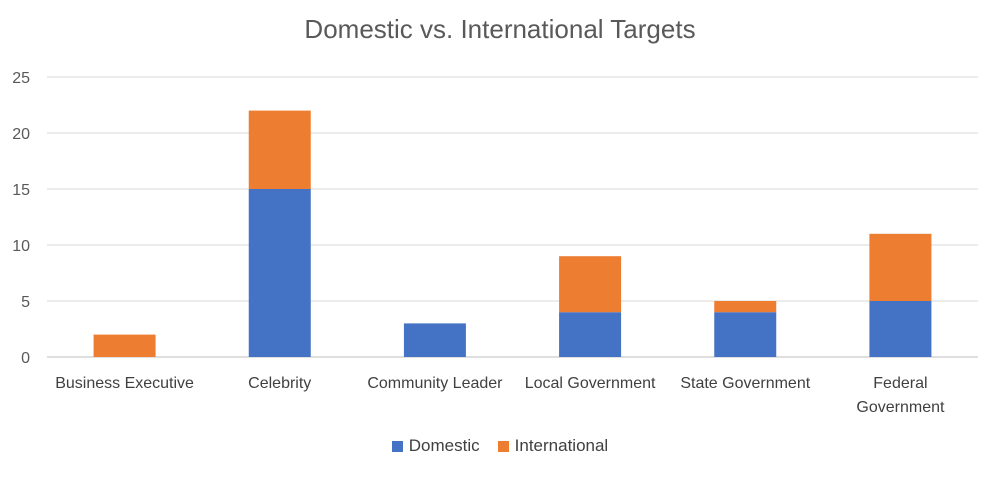 The image size is (1000, 479). What do you see at coordinates (21, 190) in the screenshot?
I see `y-tick-label: 15` at bounding box center [21, 190].